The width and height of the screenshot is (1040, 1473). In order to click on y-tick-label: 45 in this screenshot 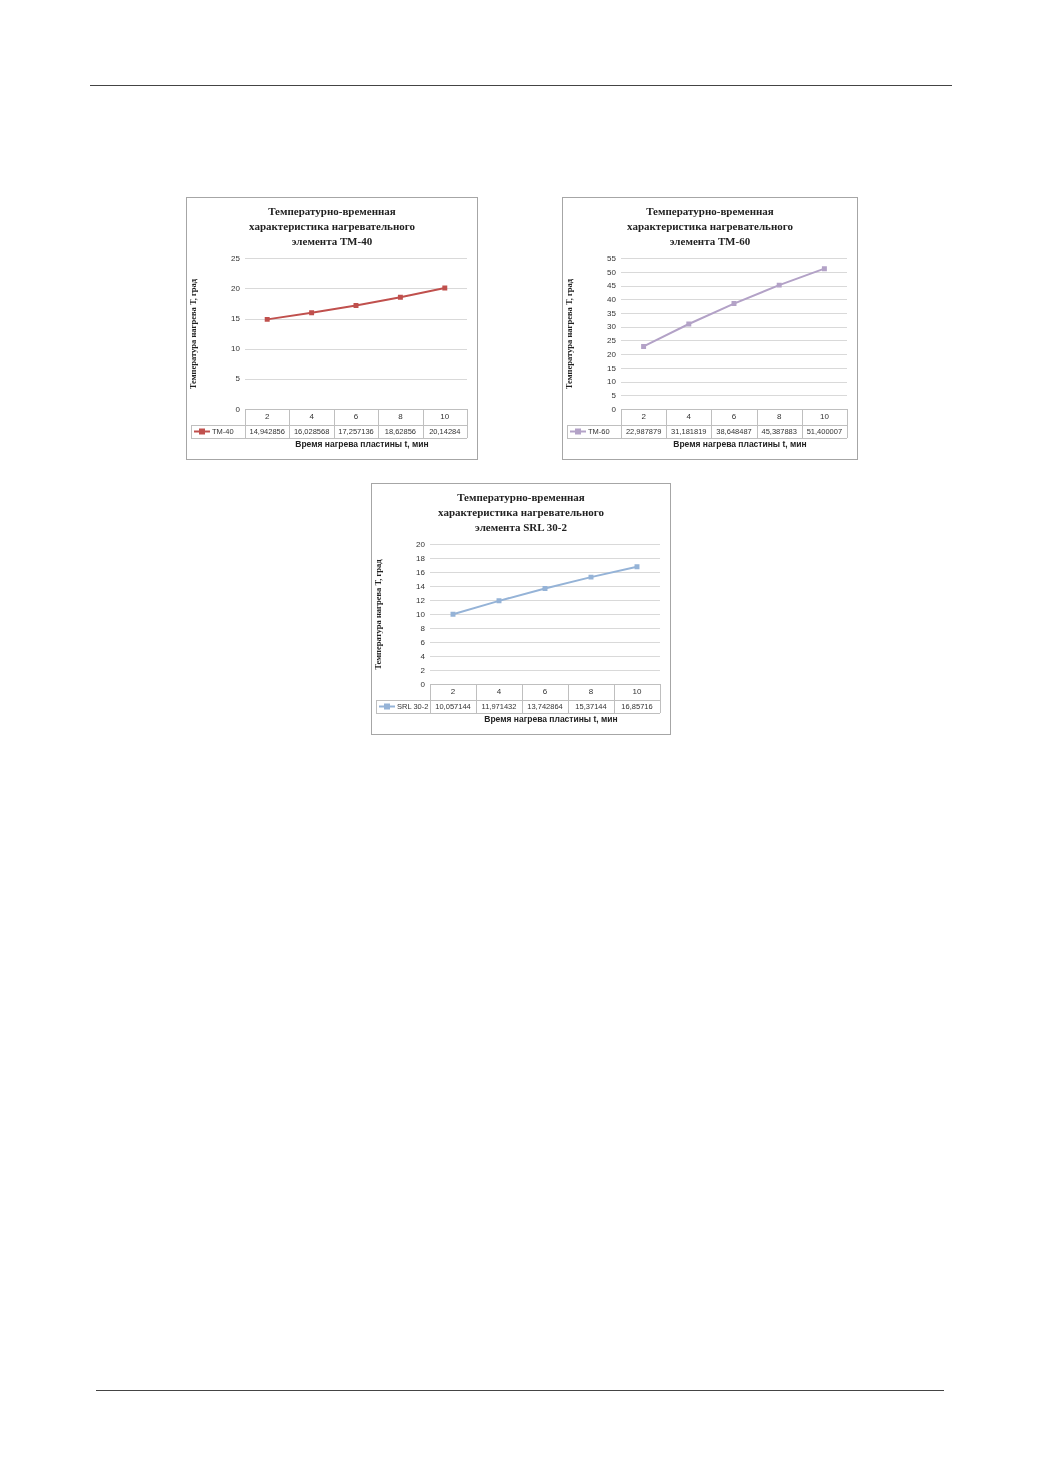, I will do `click(612, 286)`.